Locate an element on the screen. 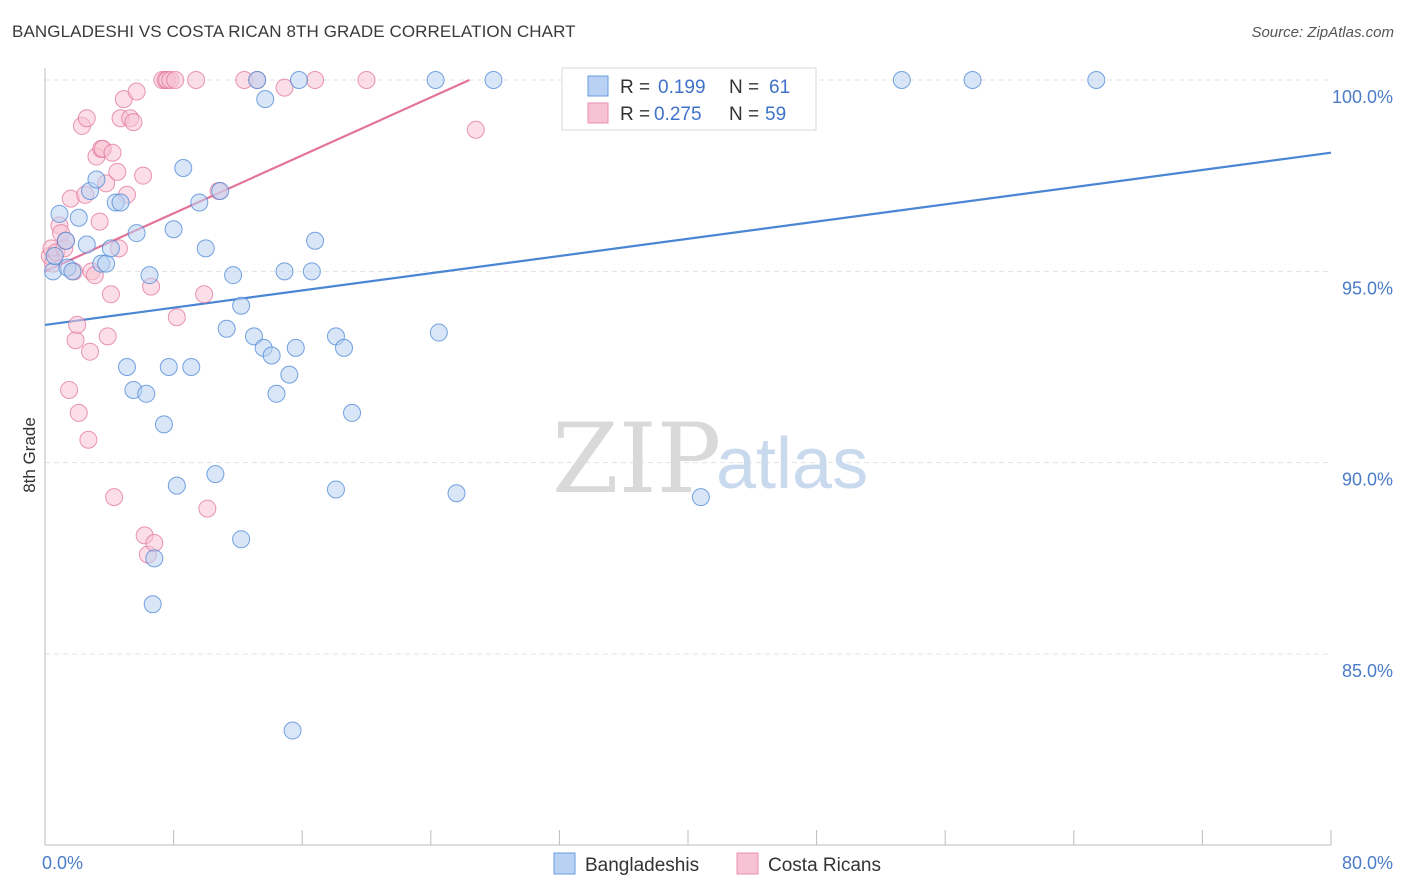 The height and width of the screenshot is (892, 1406). source-credit: Source: ZipAtlas.com is located at coordinates (1322, 32).